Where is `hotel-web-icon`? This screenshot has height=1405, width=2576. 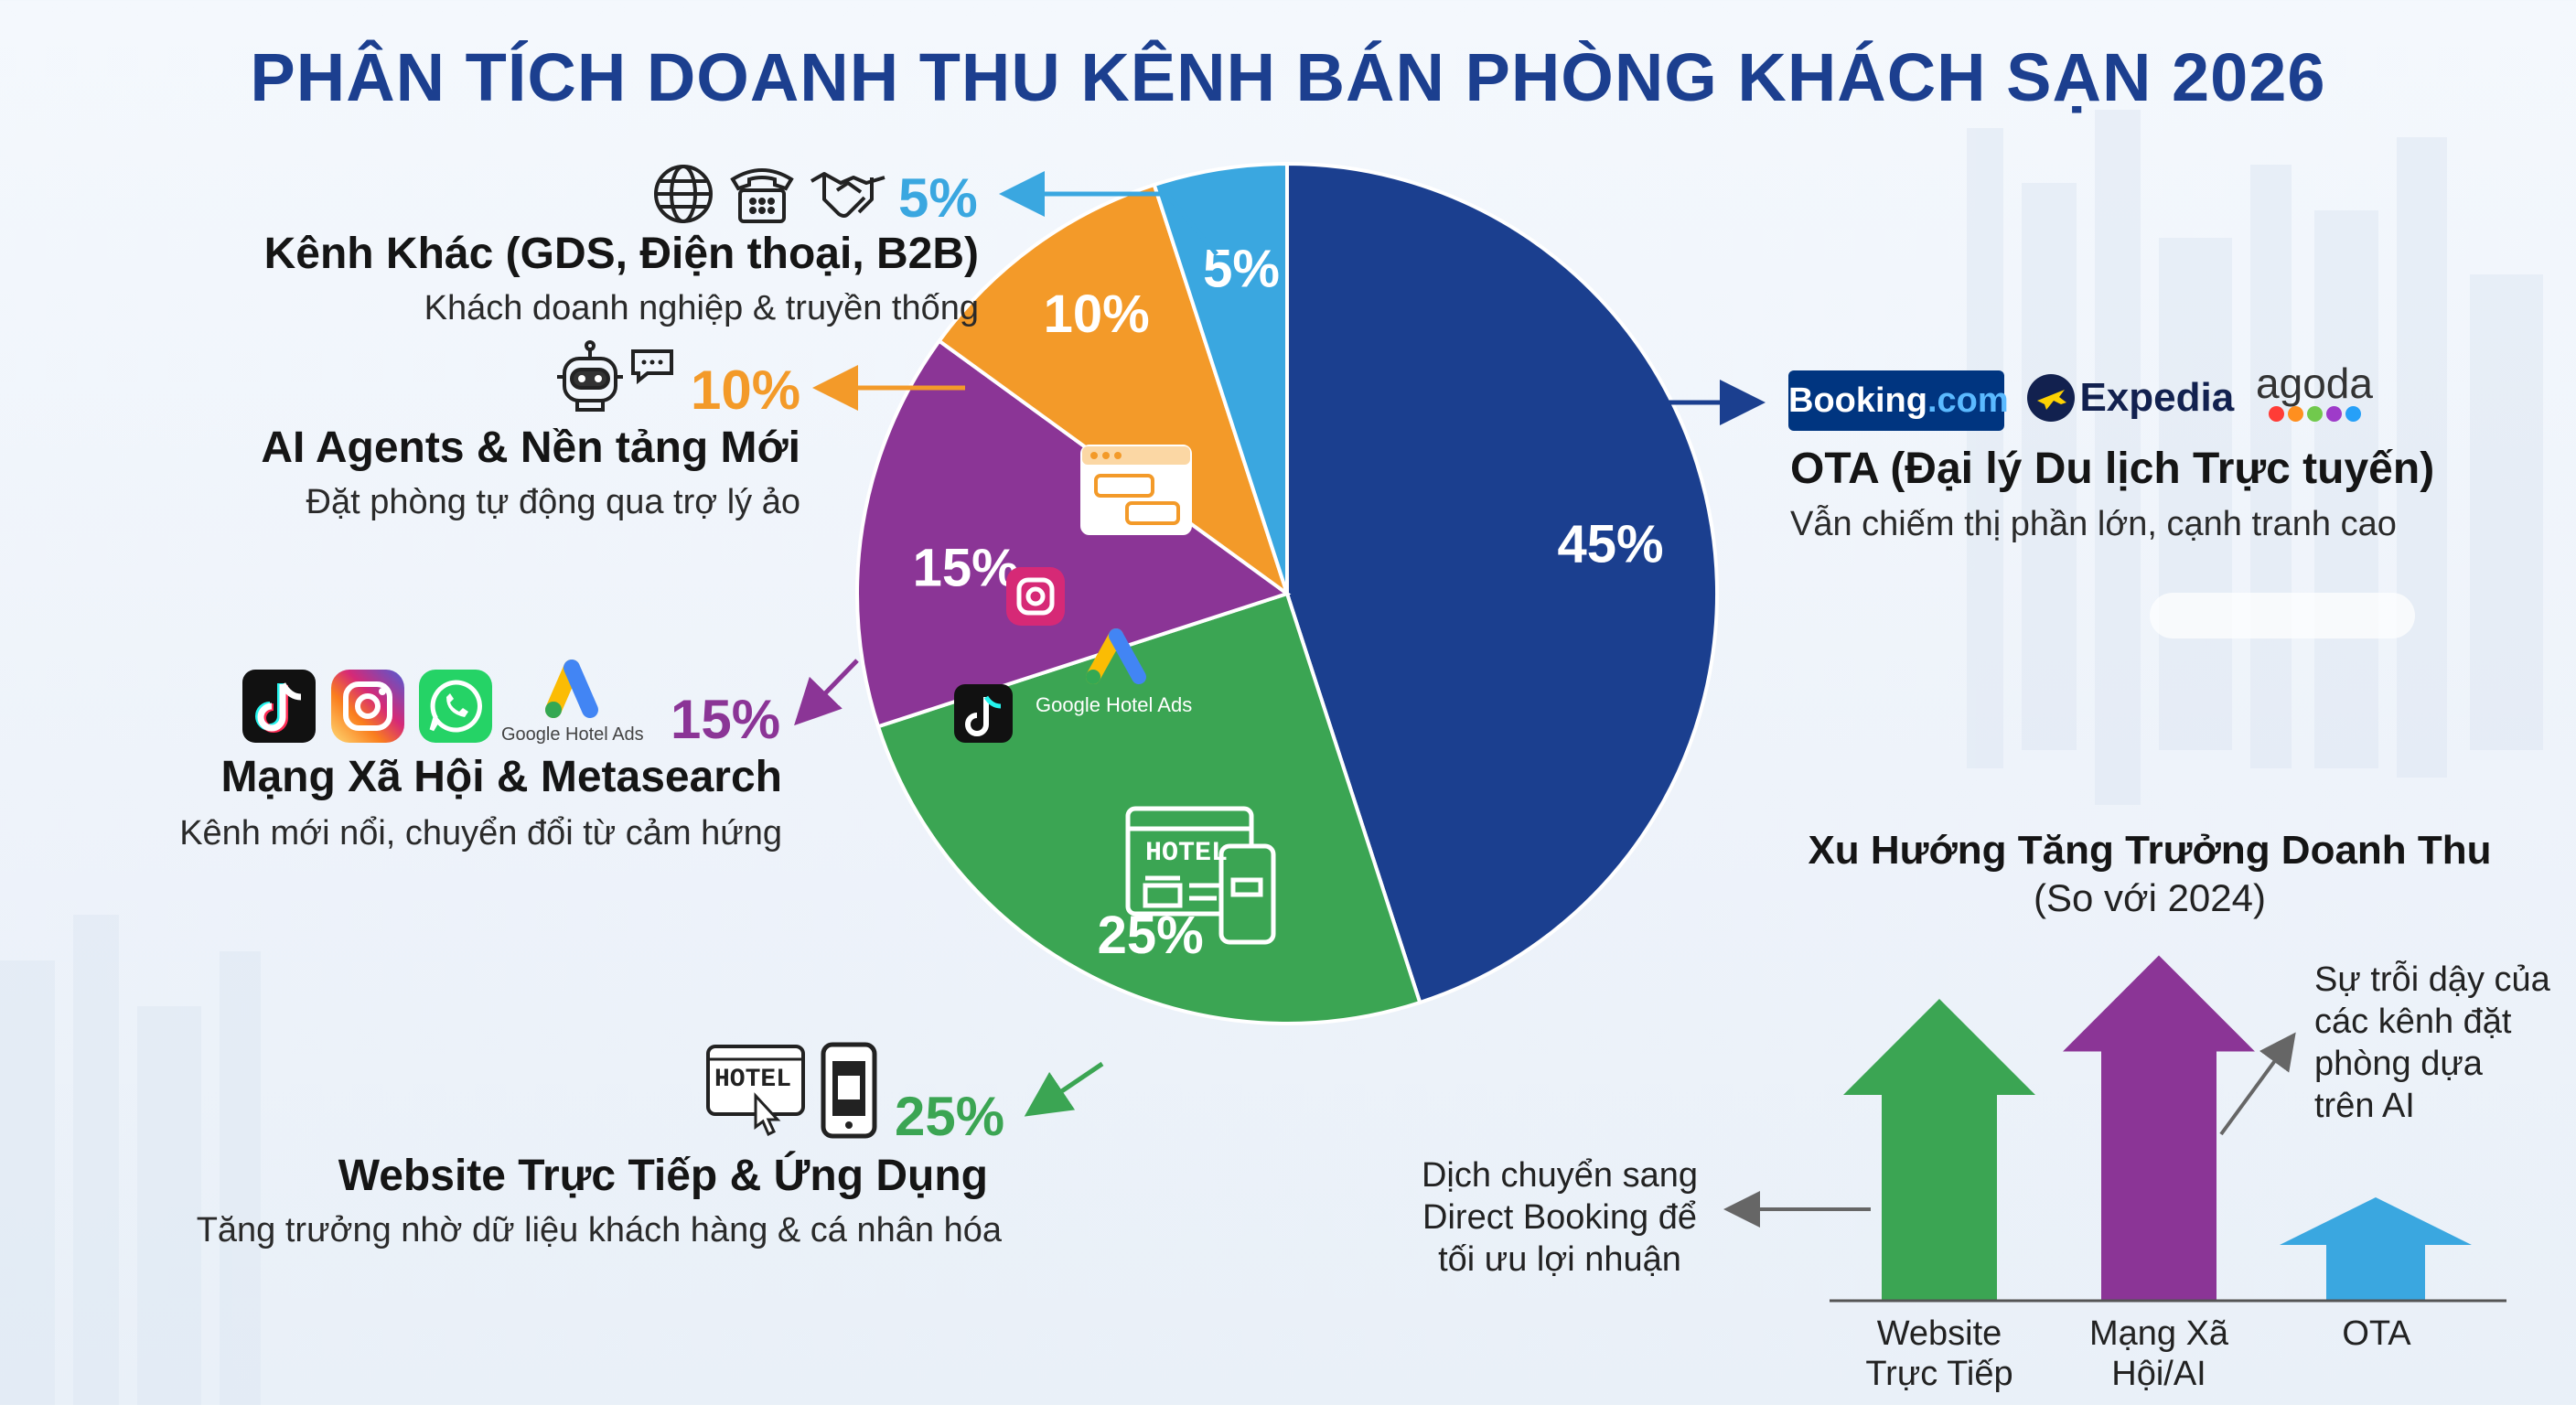 hotel-web-icon is located at coordinates (1200, 876).